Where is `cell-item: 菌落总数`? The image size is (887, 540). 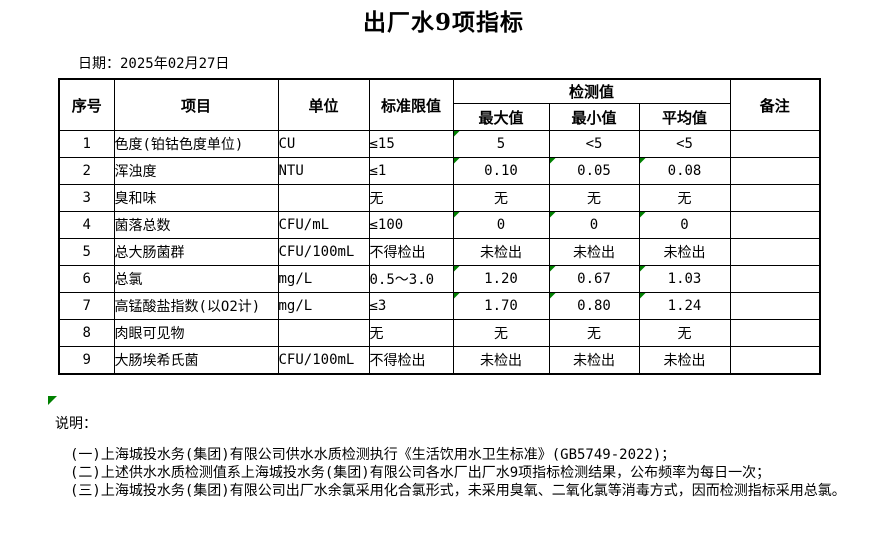 cell-item: 菌落总数 is located at coordinates (196, 225).